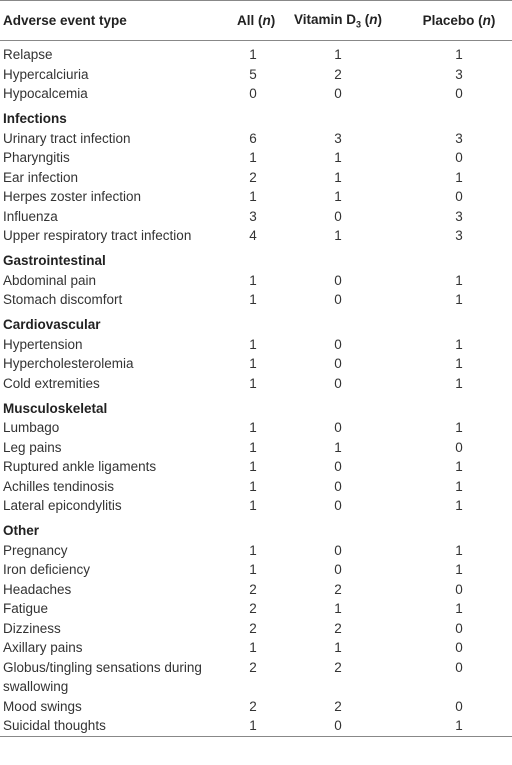 This screenshot has height=765, width=512. I want to click on table-row: Hypercholesterolemia 1 0 1, so click(256, 364).